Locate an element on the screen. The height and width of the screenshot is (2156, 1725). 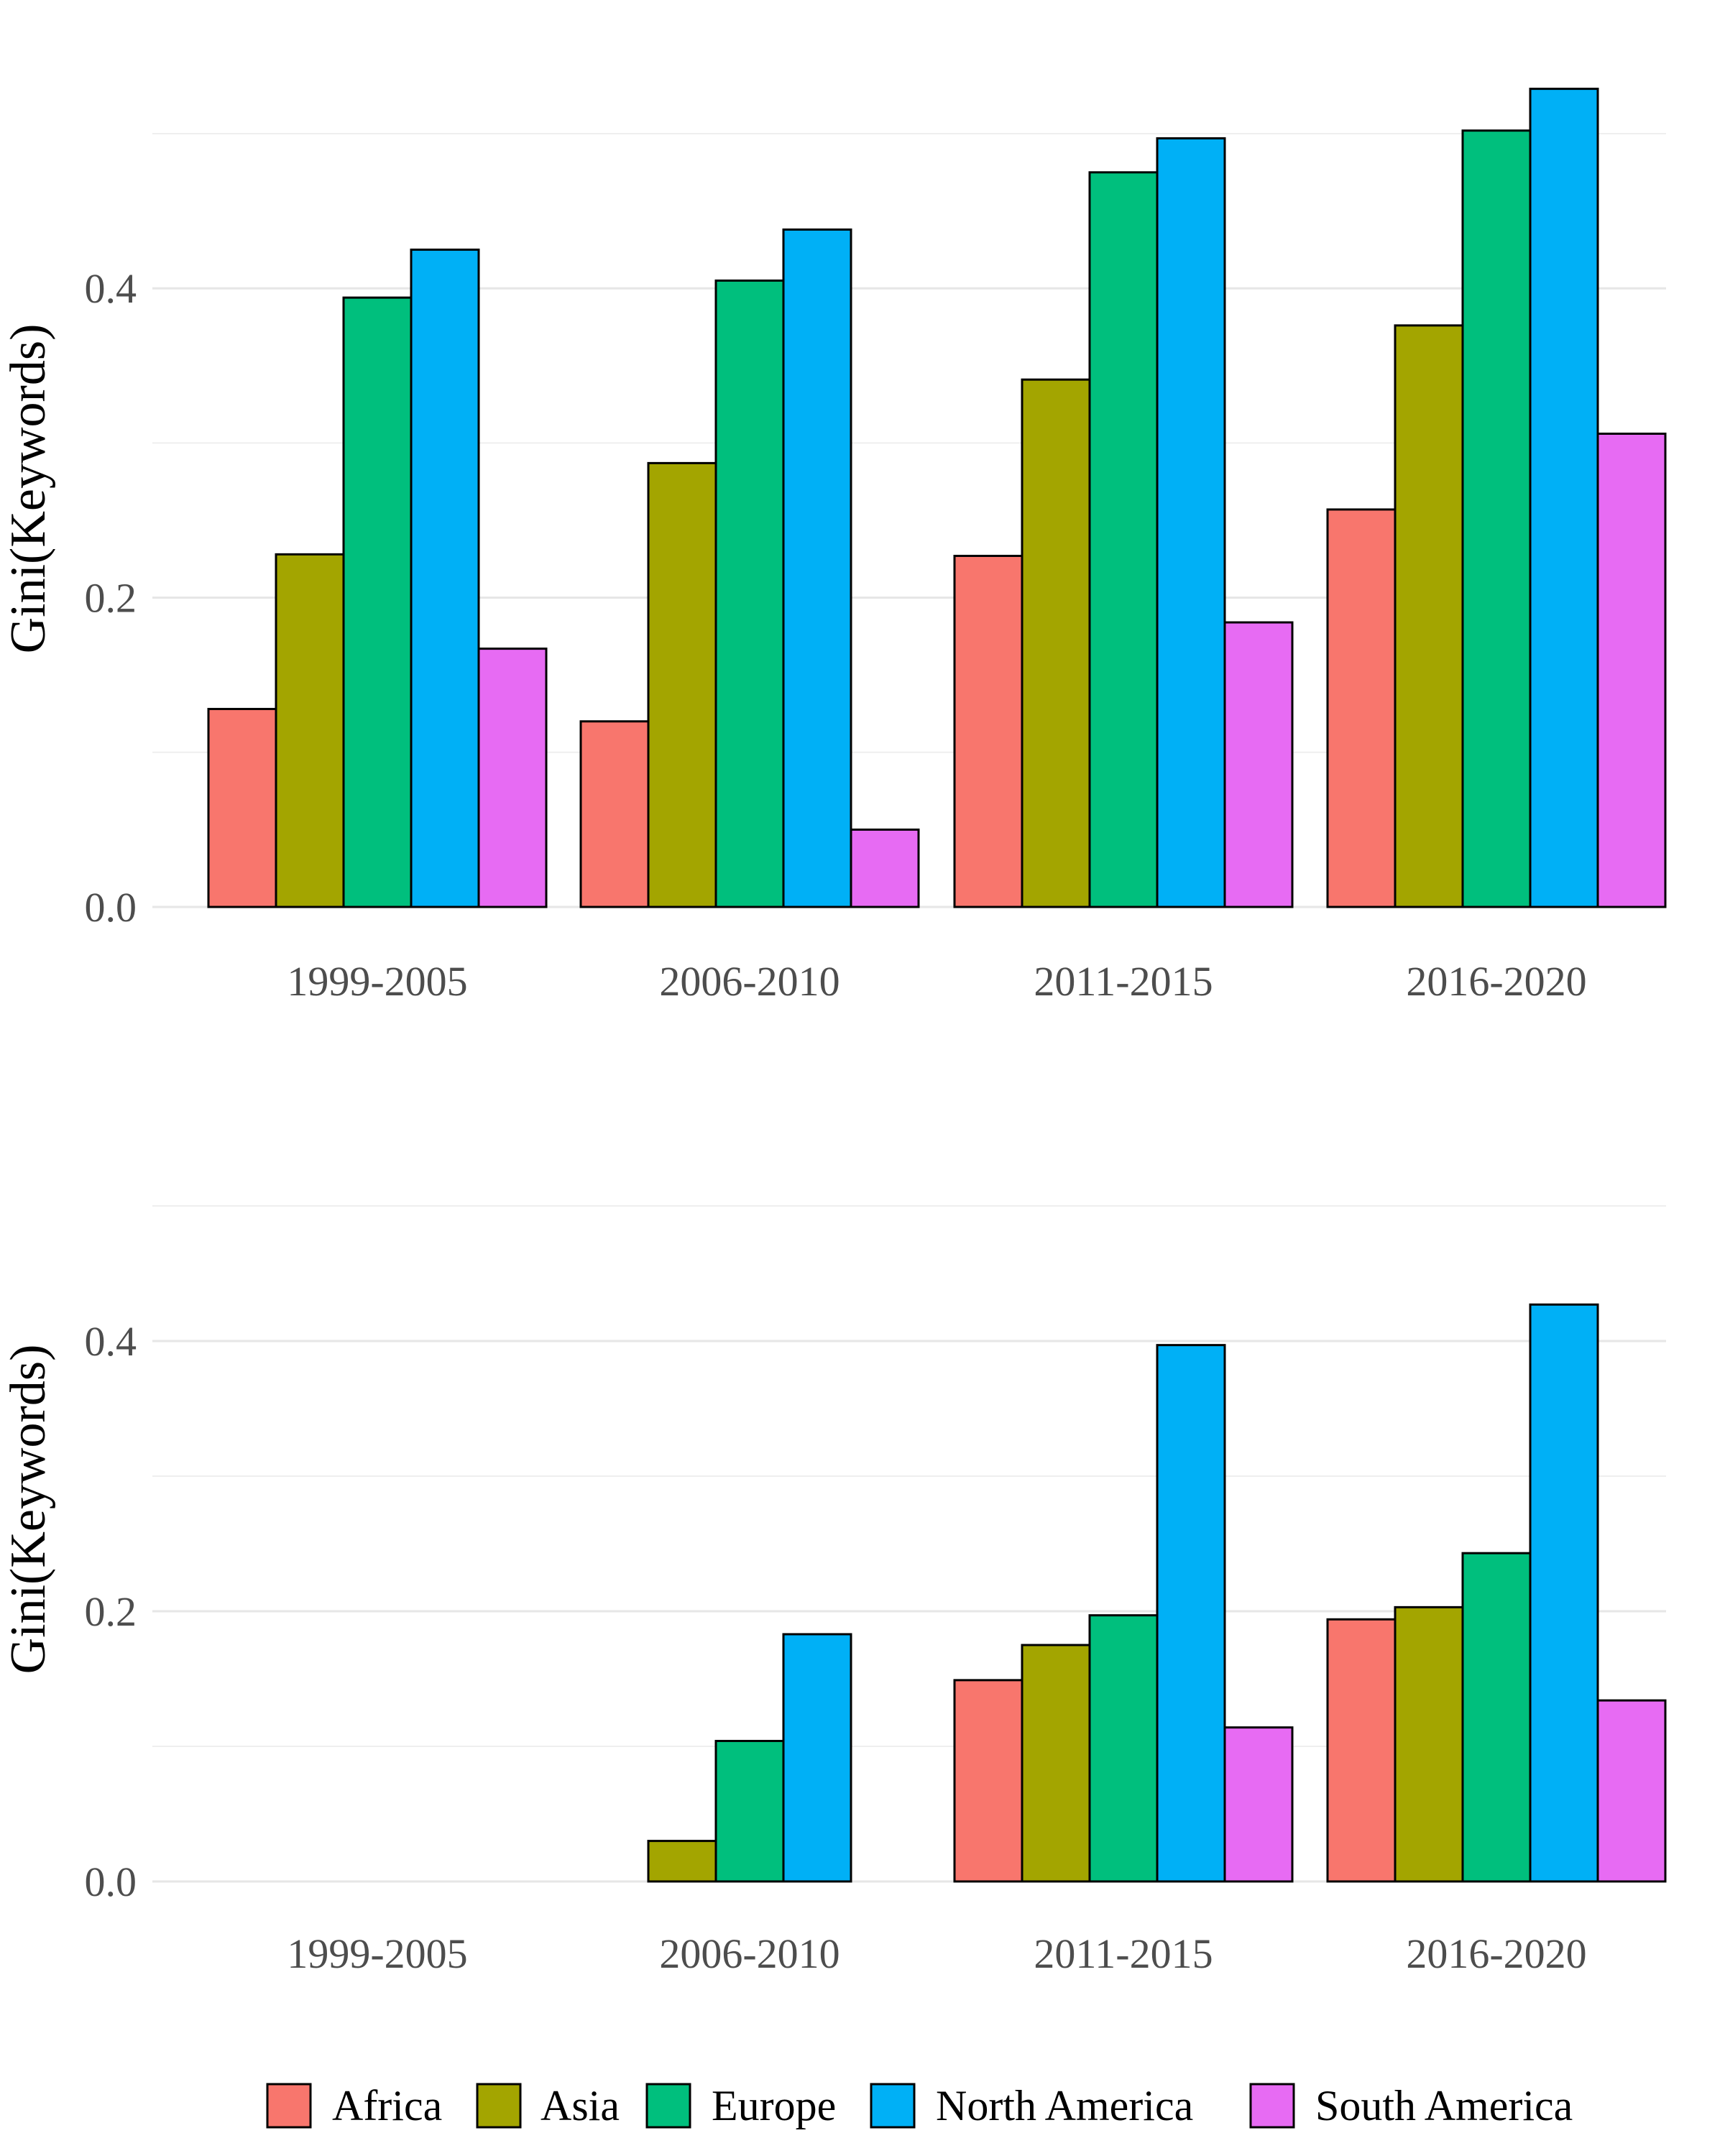
legend-item-north-america: North America is located at coordinates (1031, 2105).